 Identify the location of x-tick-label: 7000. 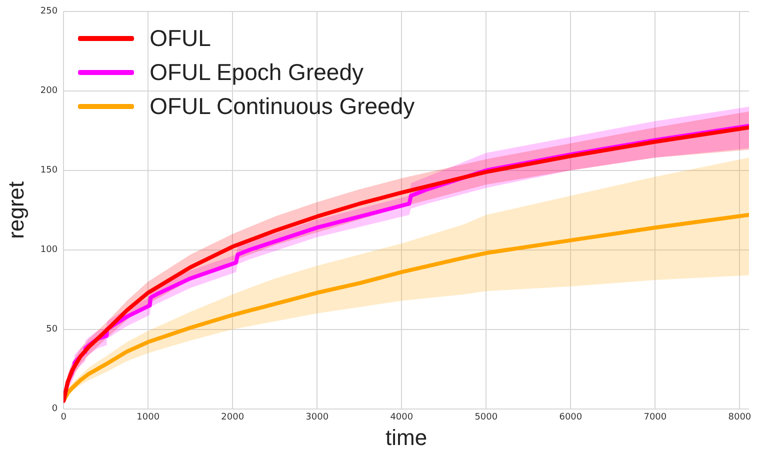
(655, 417).